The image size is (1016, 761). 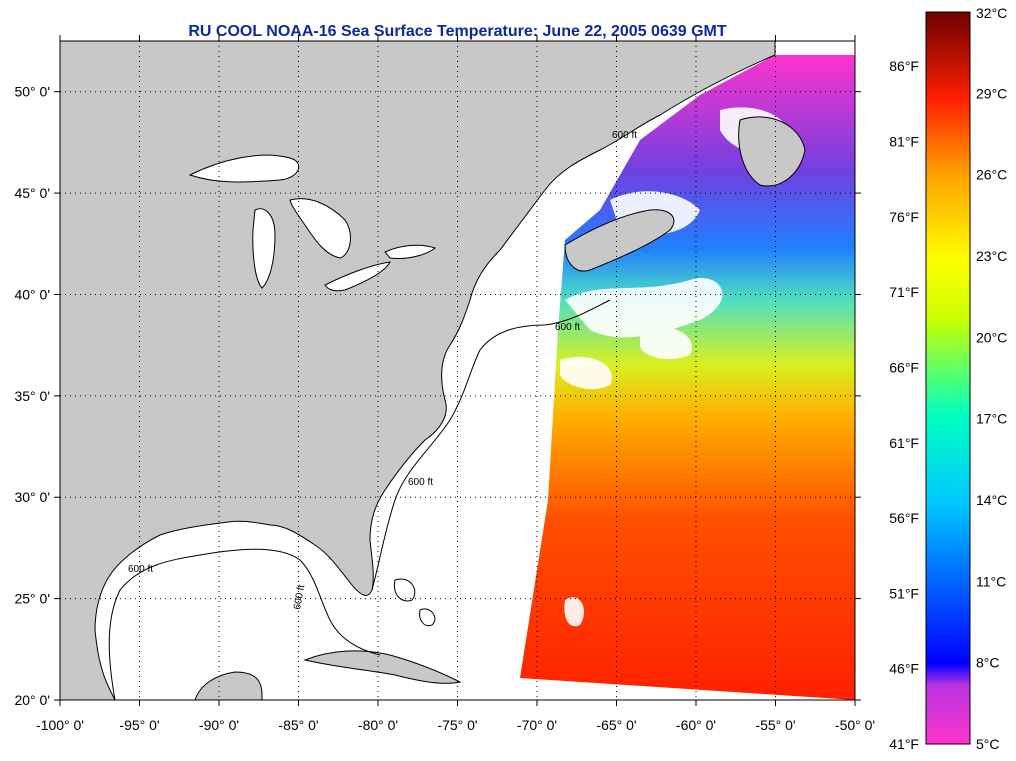 I want to click on x-tick-label: -95° 0', so click(x=139, y=725).